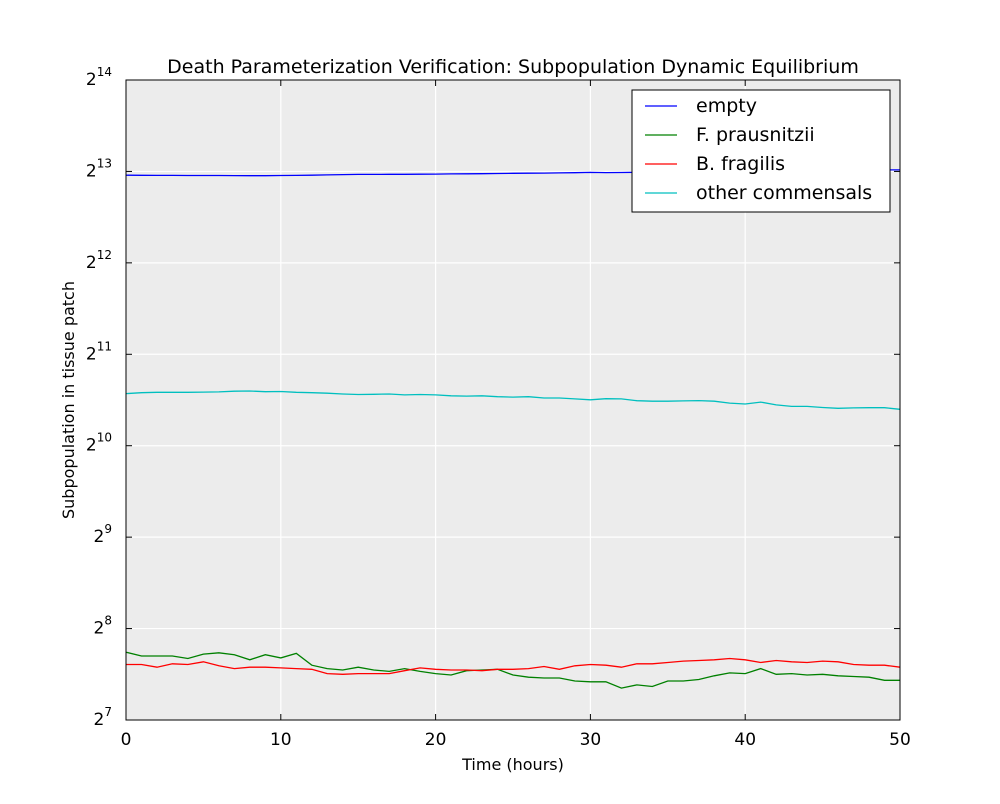  I want to click on y-tick-label: 29, so click(103, 534).